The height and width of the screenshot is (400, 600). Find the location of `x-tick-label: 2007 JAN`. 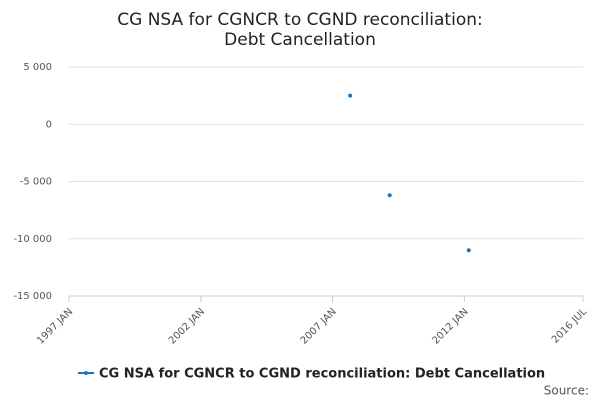

x-tick-label: 2007 JAN is located at coordinates (319, 326).